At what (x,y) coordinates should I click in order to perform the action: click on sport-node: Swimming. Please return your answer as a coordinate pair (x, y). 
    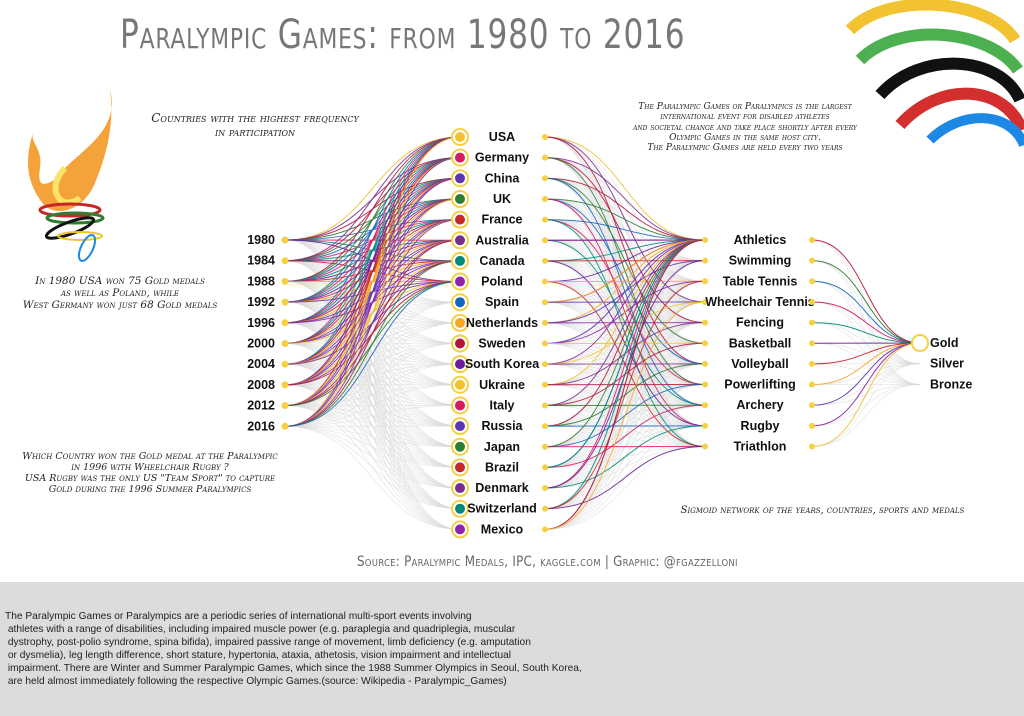
    Looking at the image, I should click on (758, 261).